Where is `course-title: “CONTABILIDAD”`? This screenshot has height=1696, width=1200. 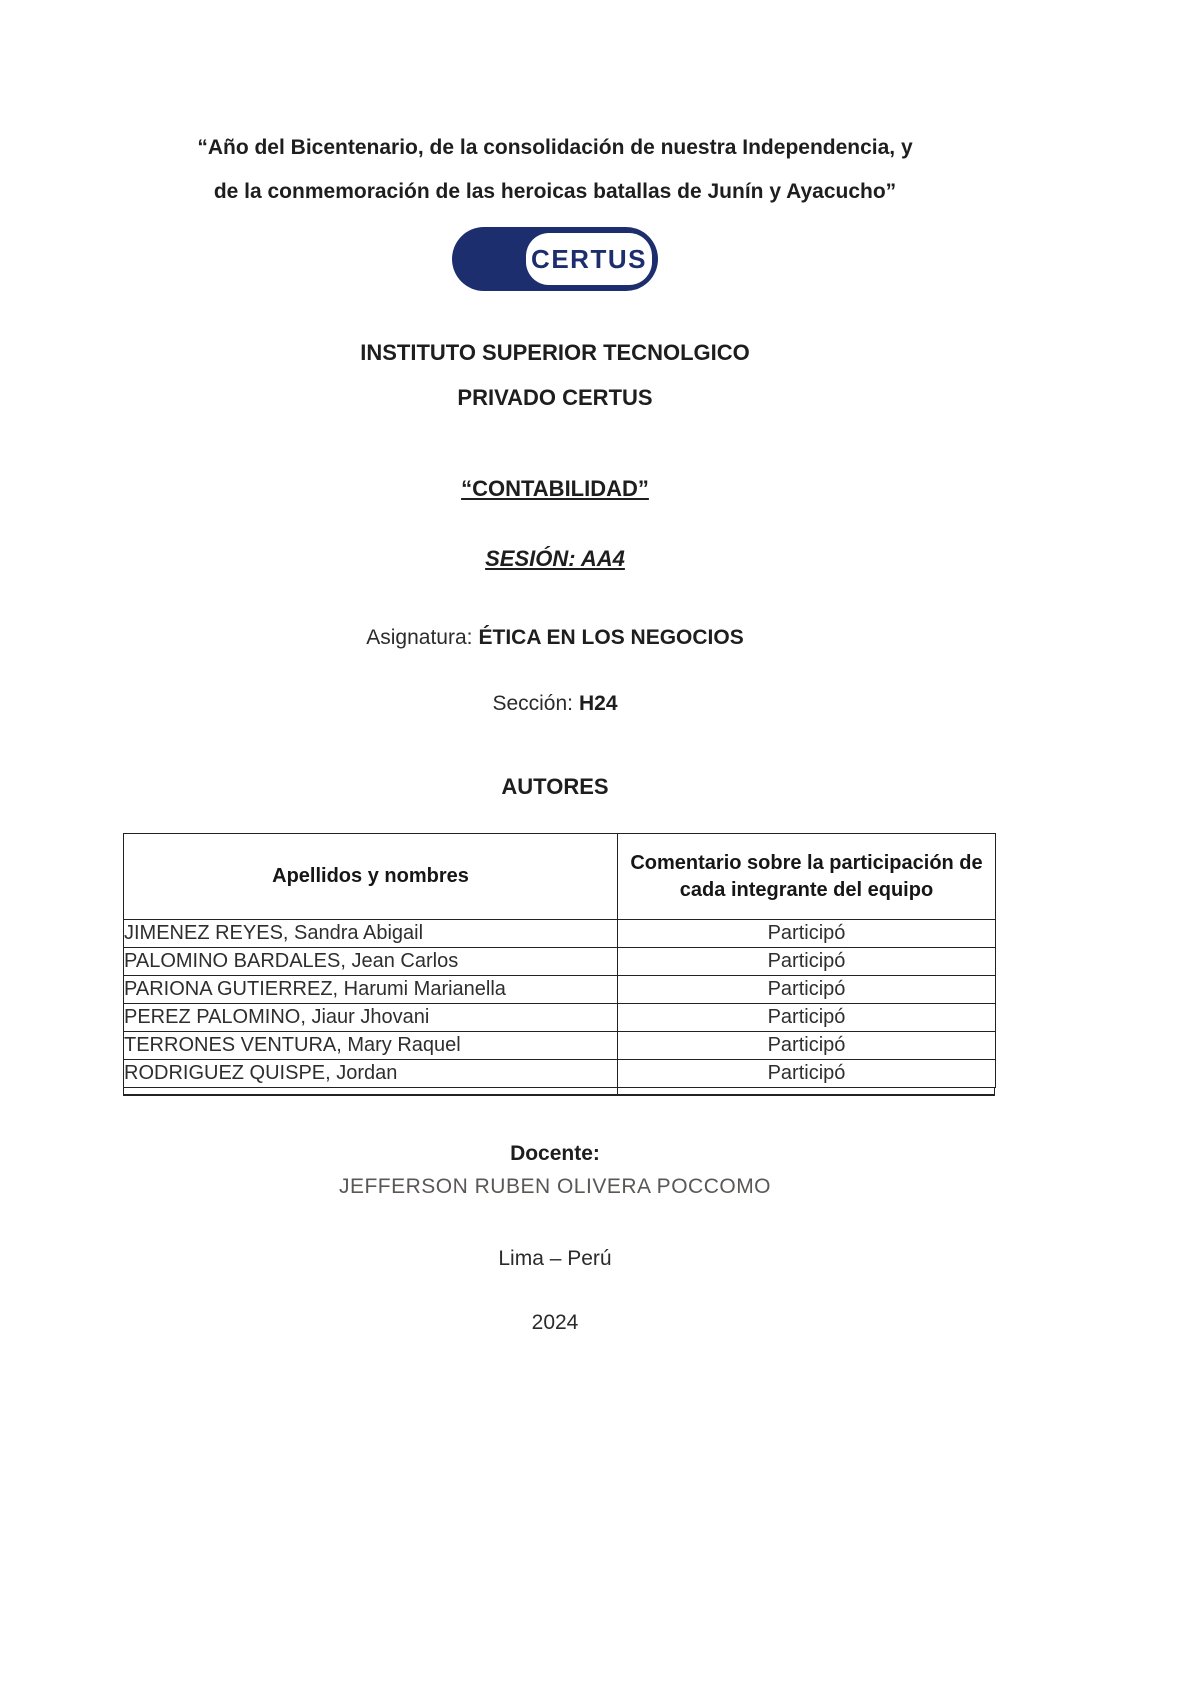
course-title: “CONTABILIDAD” is located at coordinates (555, 488).